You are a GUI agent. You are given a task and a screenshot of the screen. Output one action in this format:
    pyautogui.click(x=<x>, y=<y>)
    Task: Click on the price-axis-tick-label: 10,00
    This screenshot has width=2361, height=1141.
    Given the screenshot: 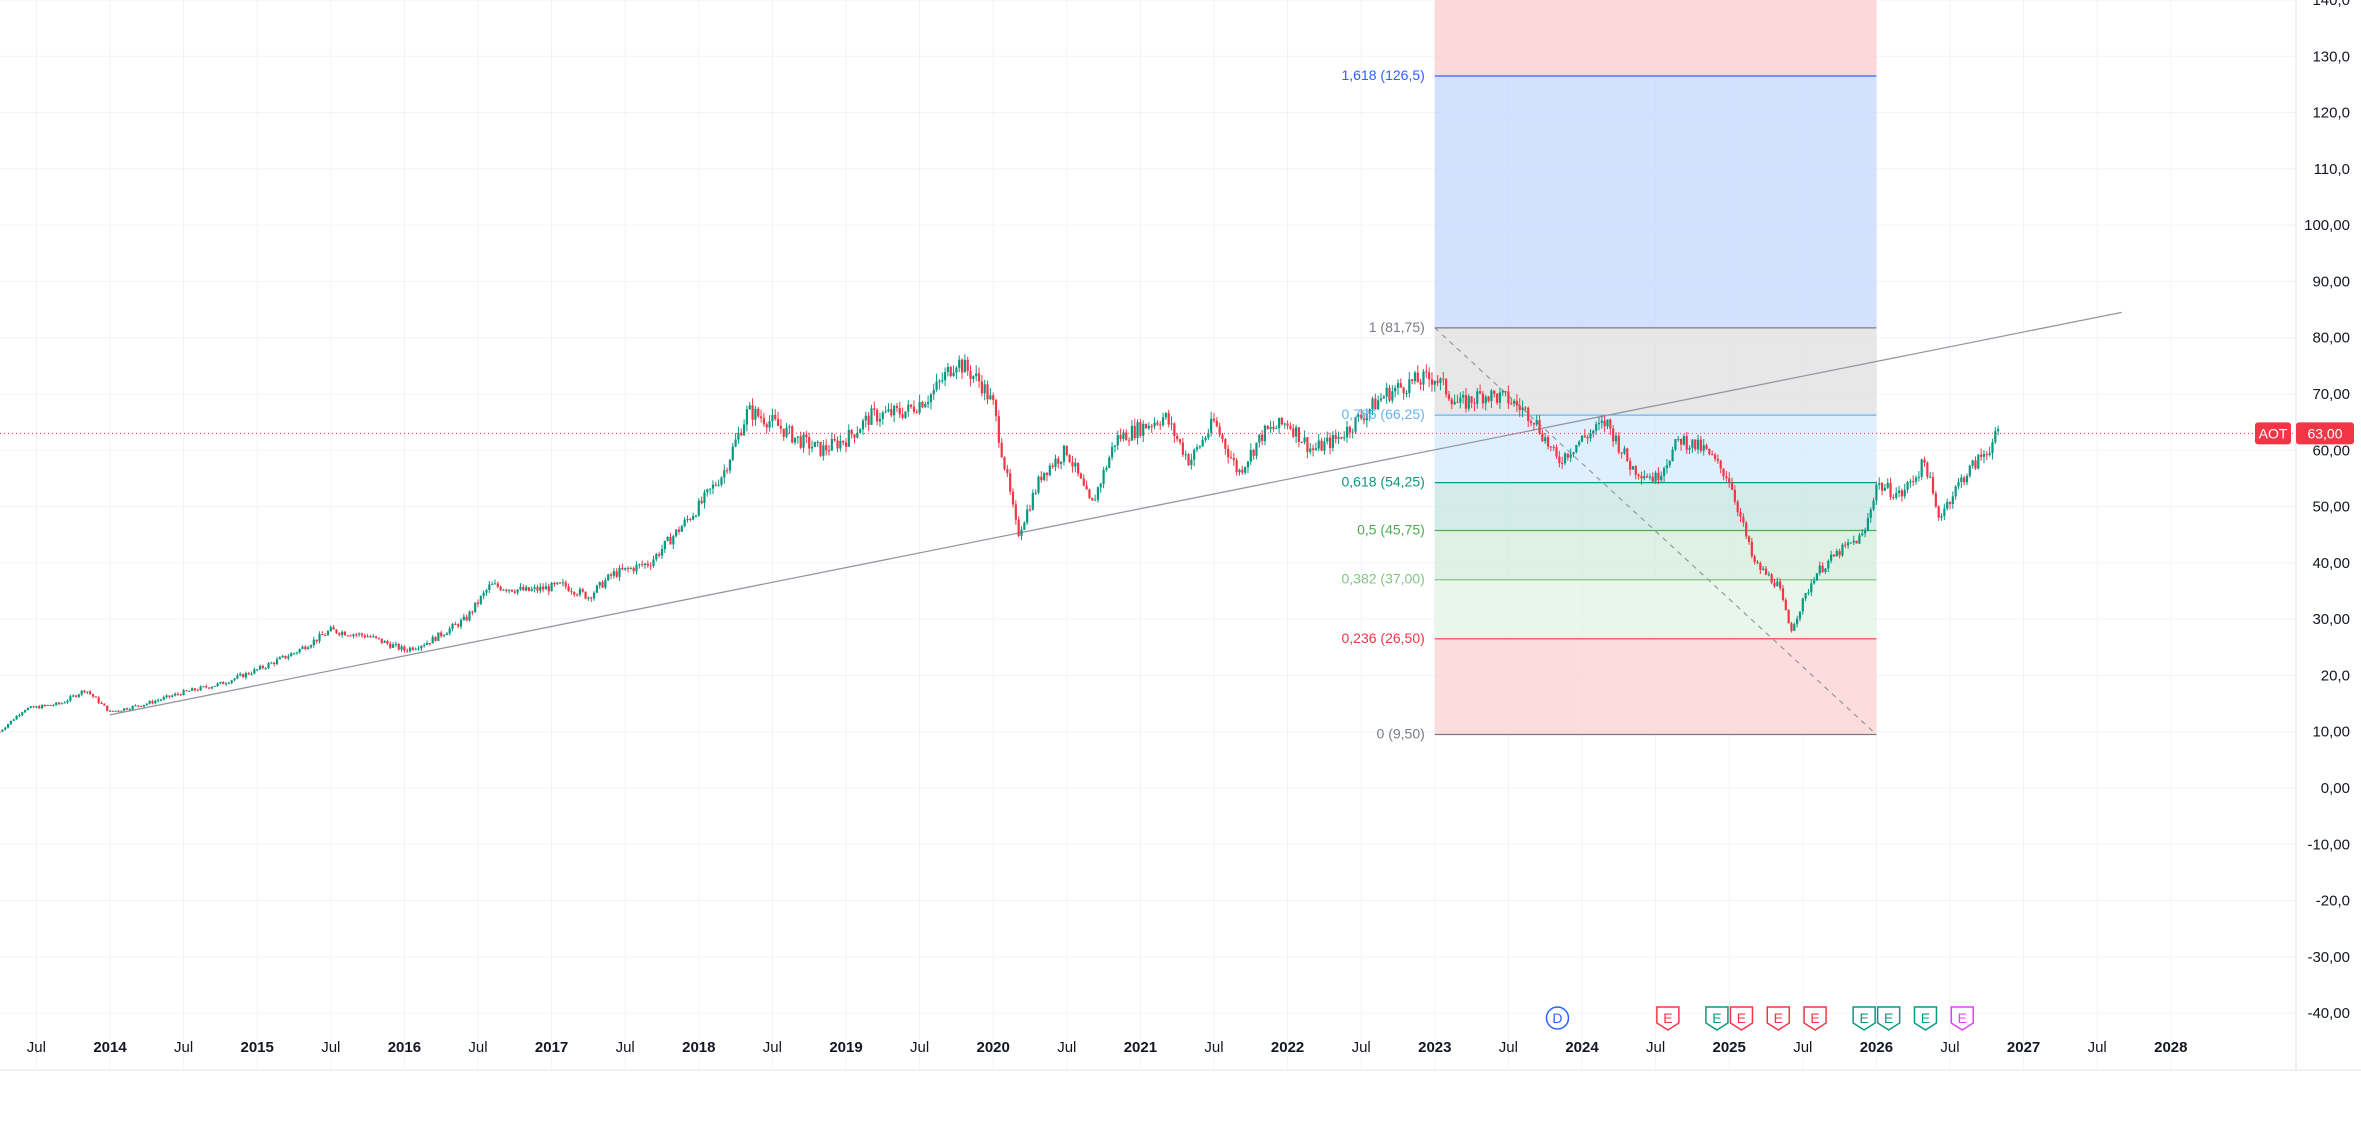 What is the action you would take?
    pyautogui.click(x=2331, y=732)
    